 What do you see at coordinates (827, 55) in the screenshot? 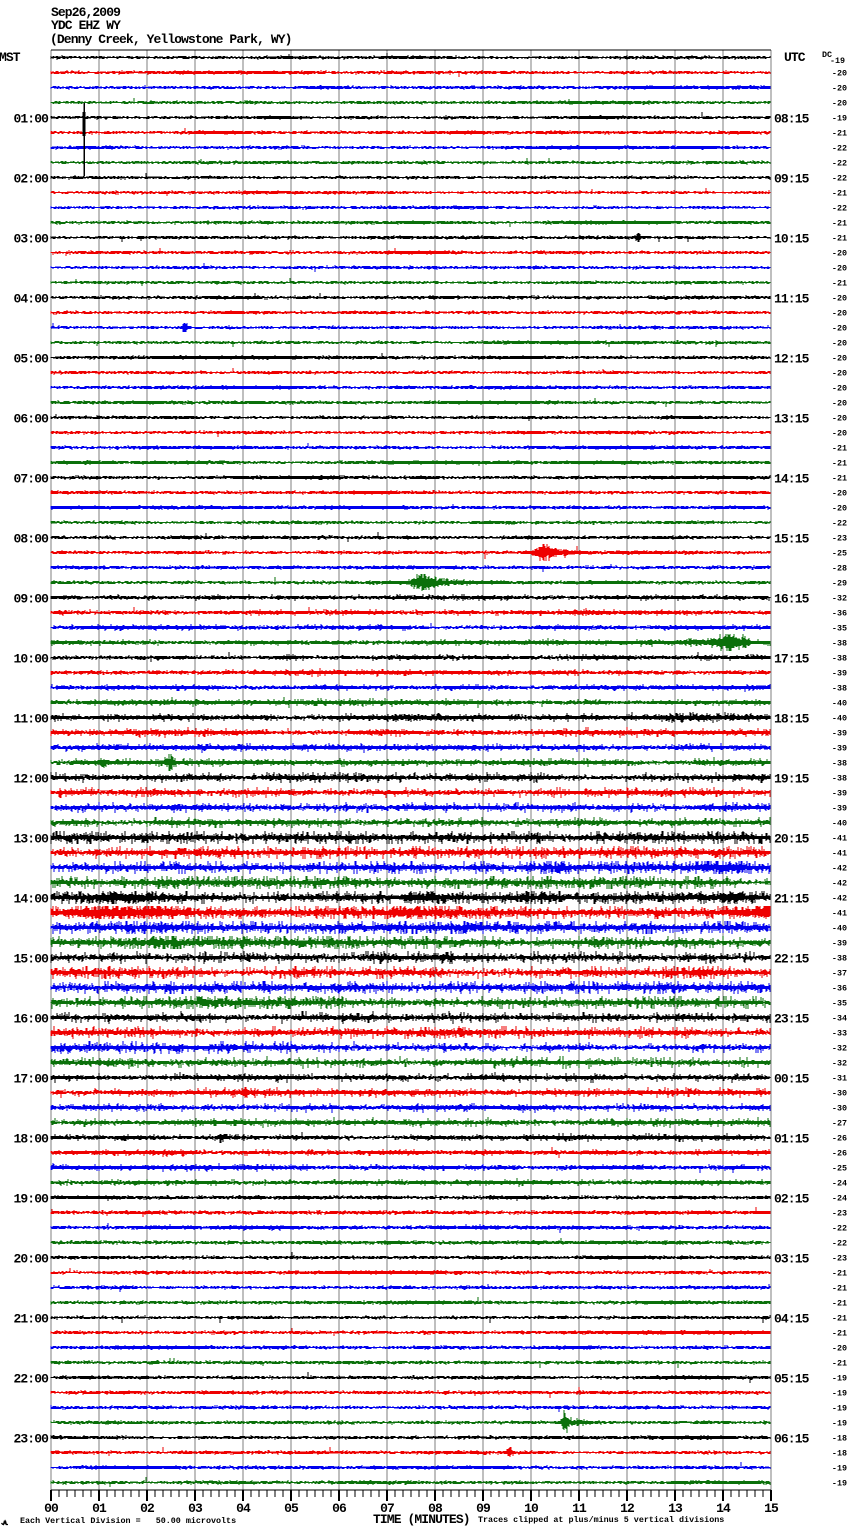
I see `svg-text: DC` at bounding box center [827, 55].